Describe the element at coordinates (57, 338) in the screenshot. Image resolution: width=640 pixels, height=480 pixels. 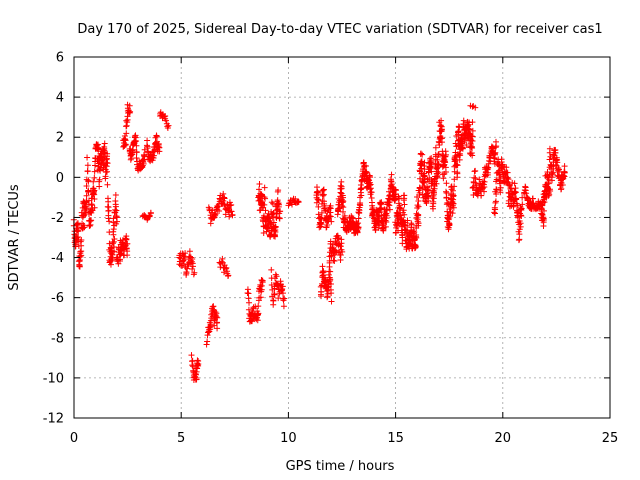
I see `y-tick-label: -8` at that location.